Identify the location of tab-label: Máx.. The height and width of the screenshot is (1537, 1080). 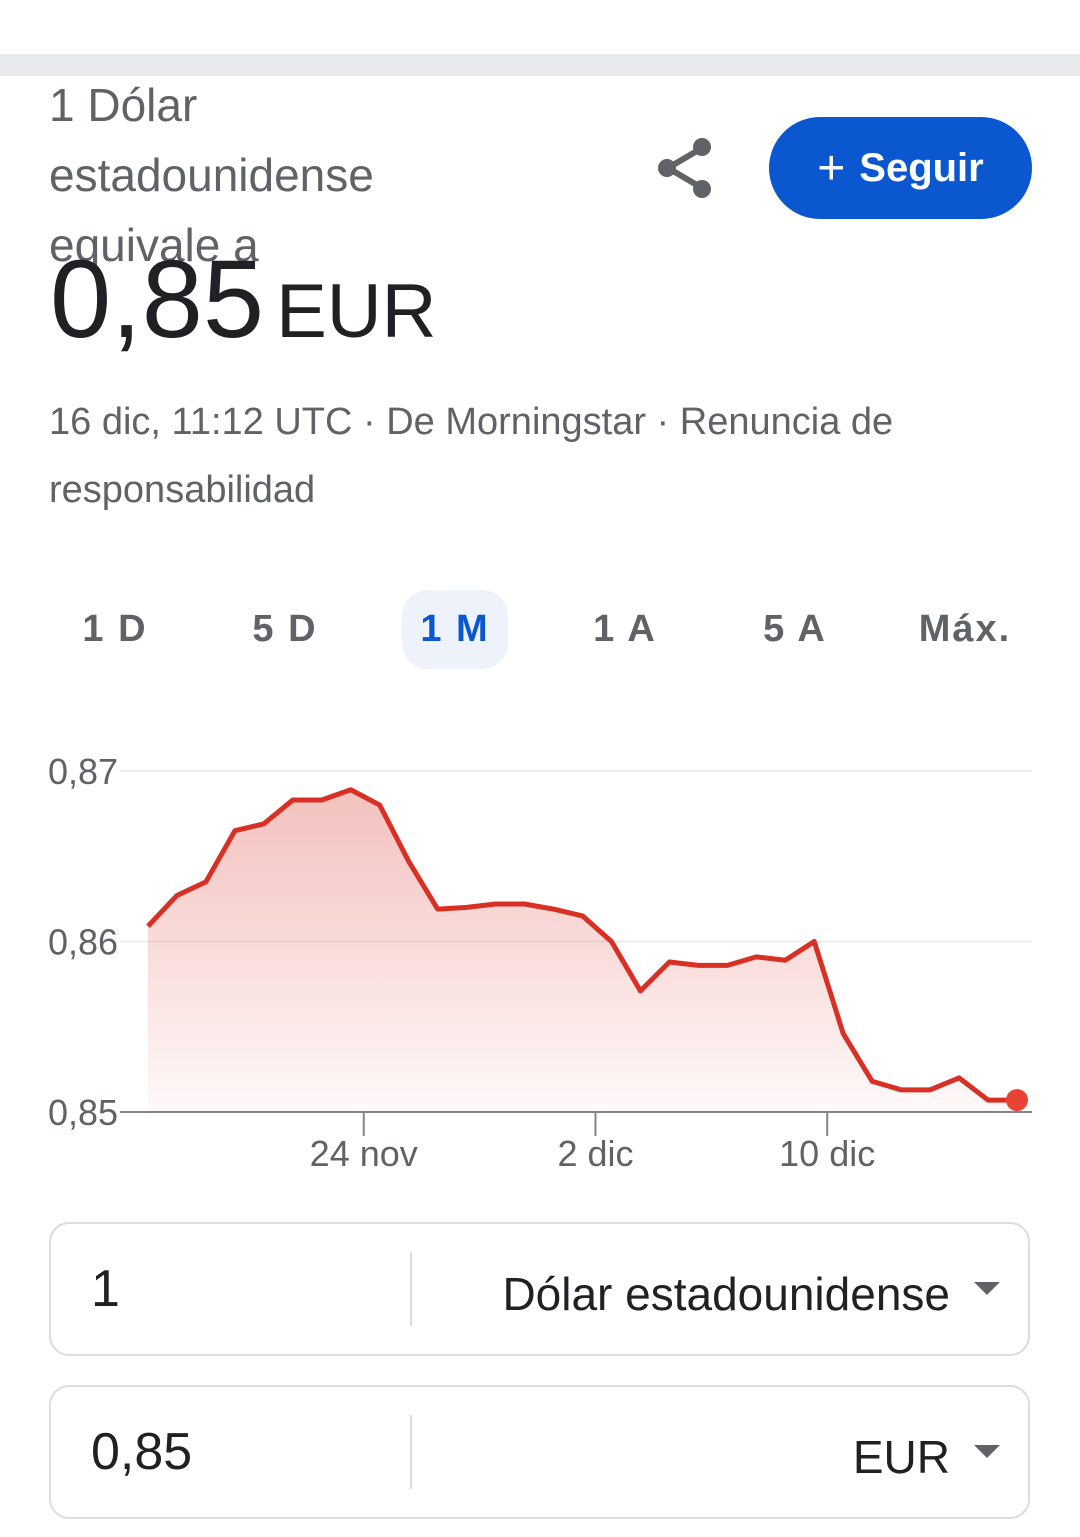
(965, 628).